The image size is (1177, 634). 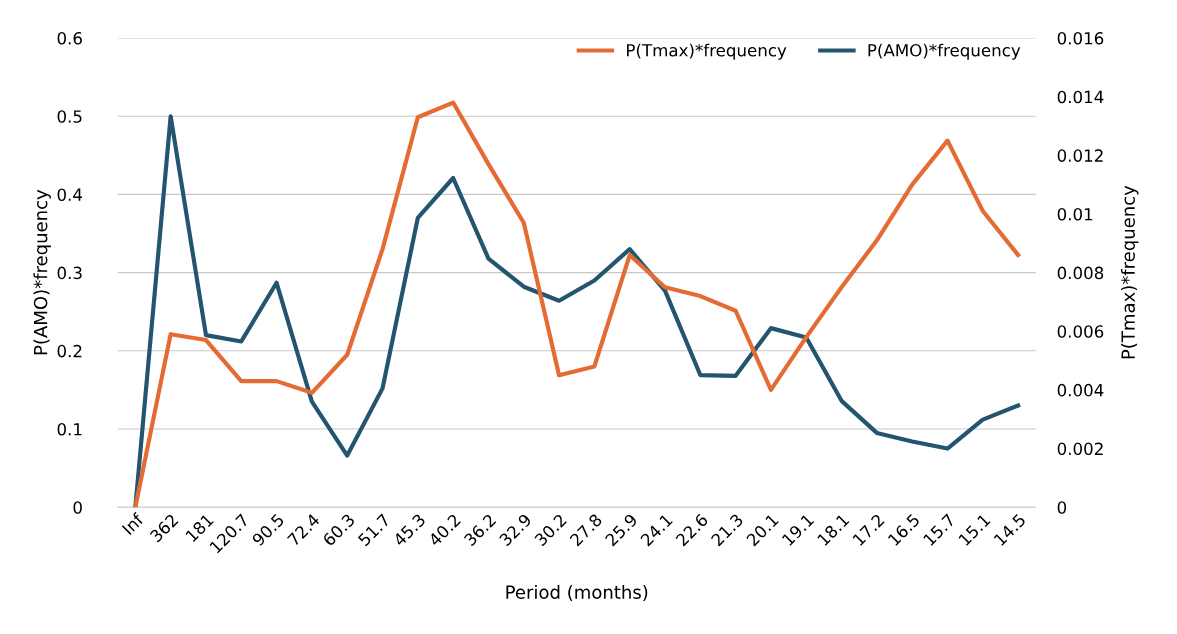 I want to click on y2-tick-label: 0.006, so click(x=1080, y=331).